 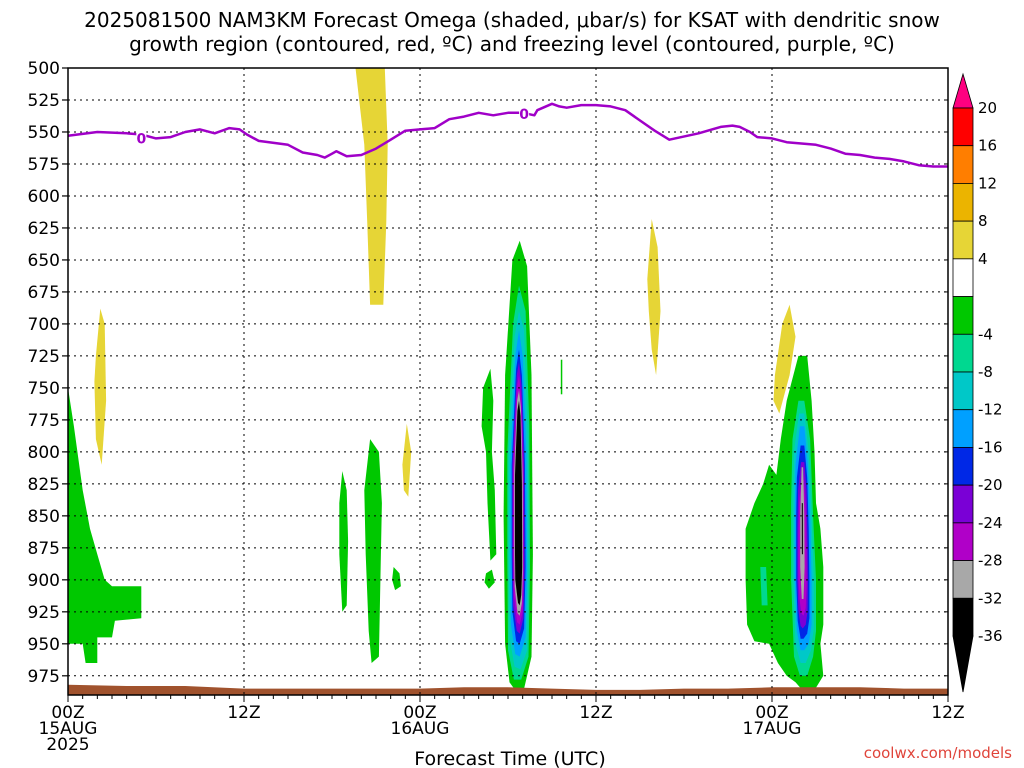 I want to click on colorbar-label: -16, so click(x=990, y=447).